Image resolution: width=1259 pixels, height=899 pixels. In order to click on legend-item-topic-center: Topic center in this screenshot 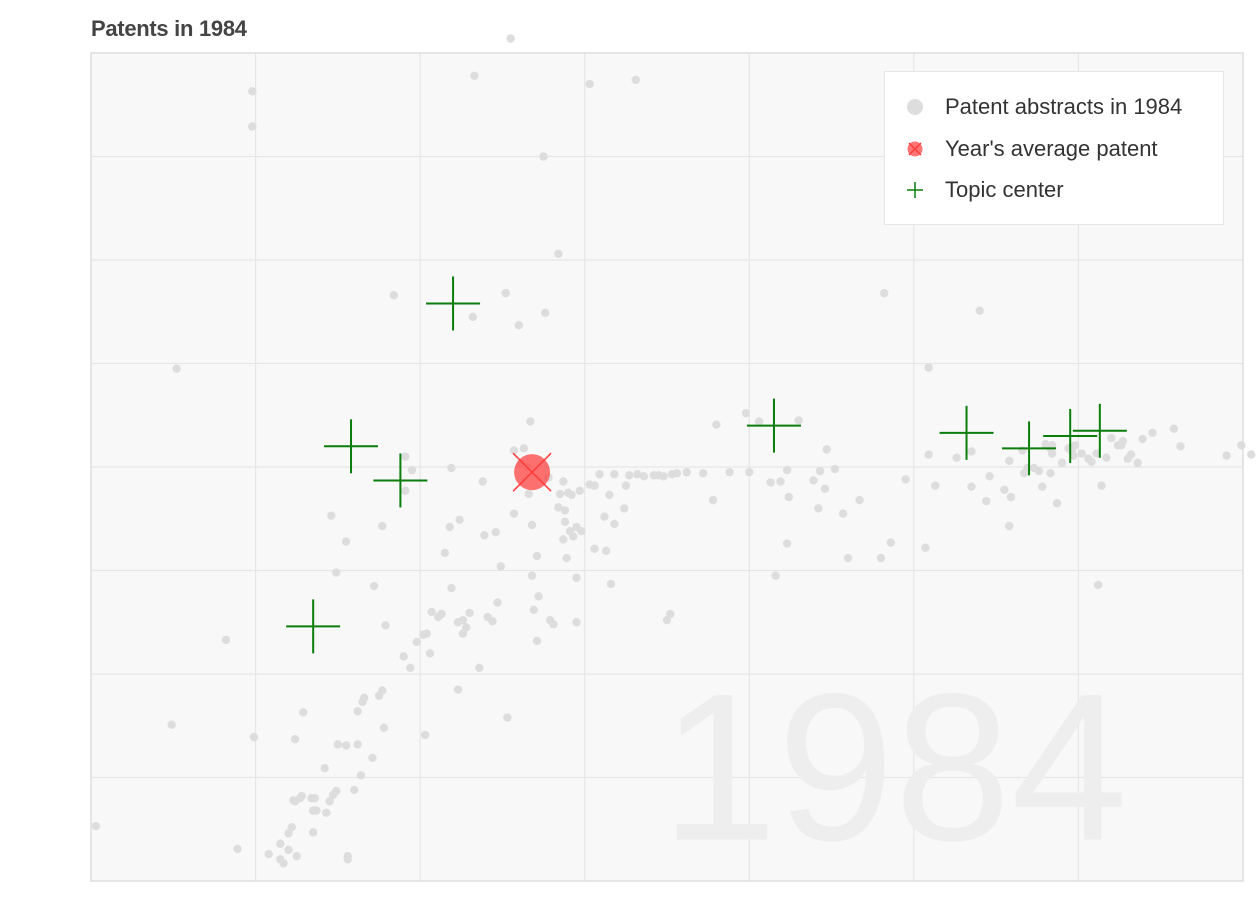, I will do `click(974, 190)`.